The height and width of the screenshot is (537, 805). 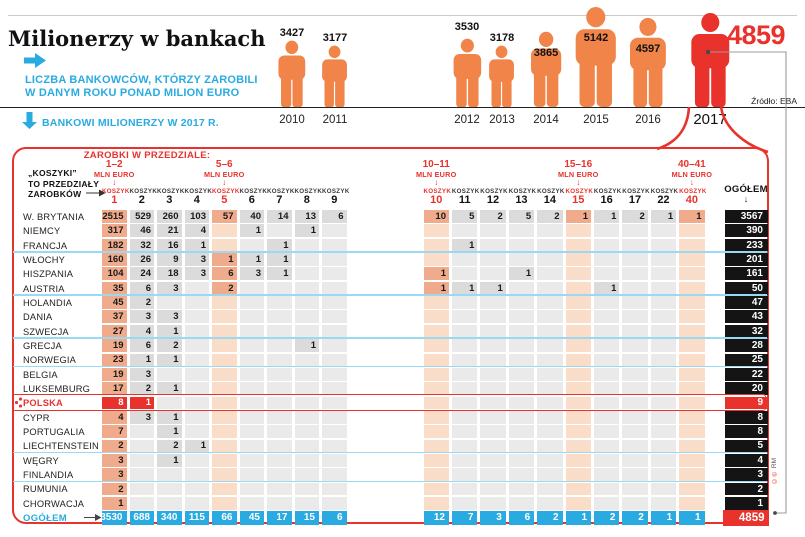 I want to click on row-label: NORWEGIA, so click(x=50, y=360).